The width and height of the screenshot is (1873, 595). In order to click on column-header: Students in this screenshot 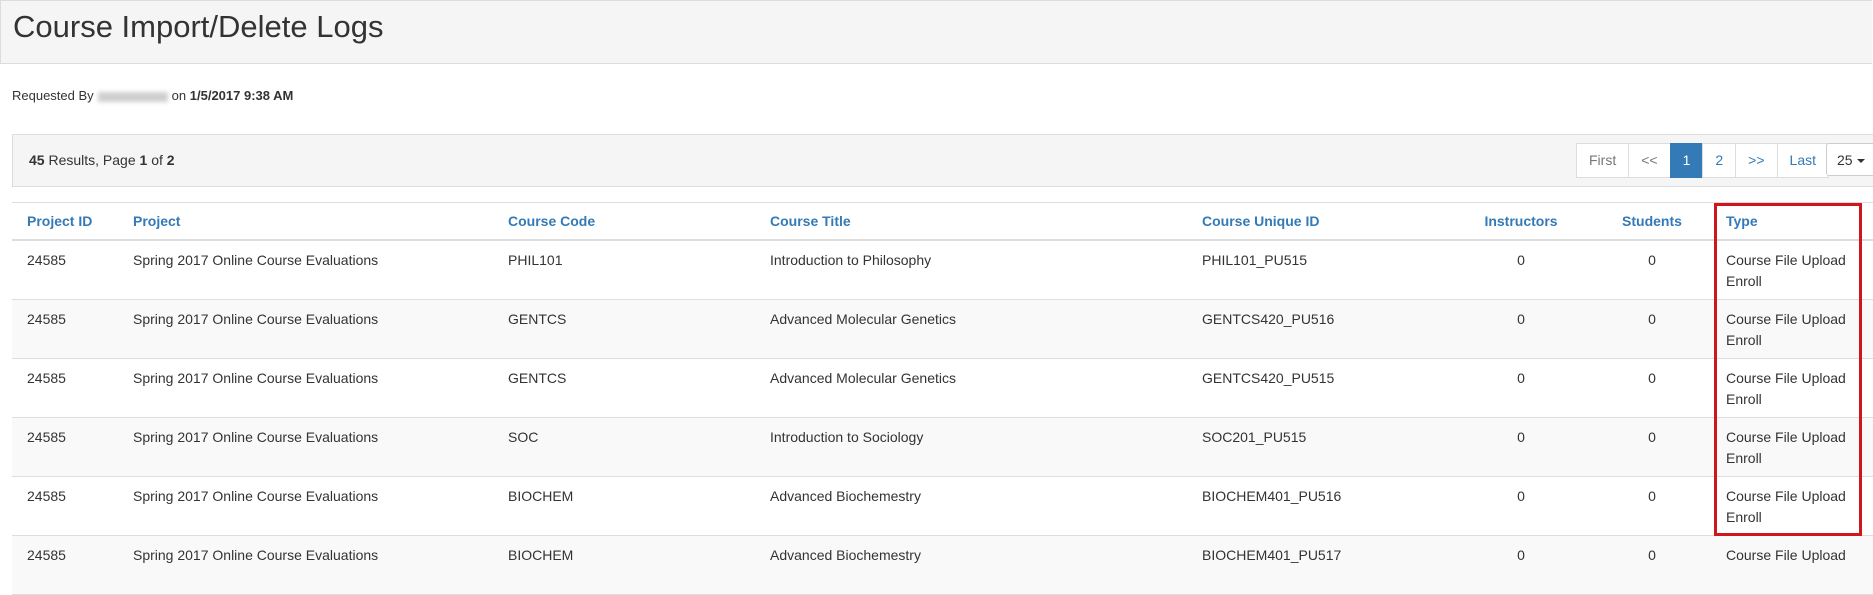, I will do `click(1652, 221)`.